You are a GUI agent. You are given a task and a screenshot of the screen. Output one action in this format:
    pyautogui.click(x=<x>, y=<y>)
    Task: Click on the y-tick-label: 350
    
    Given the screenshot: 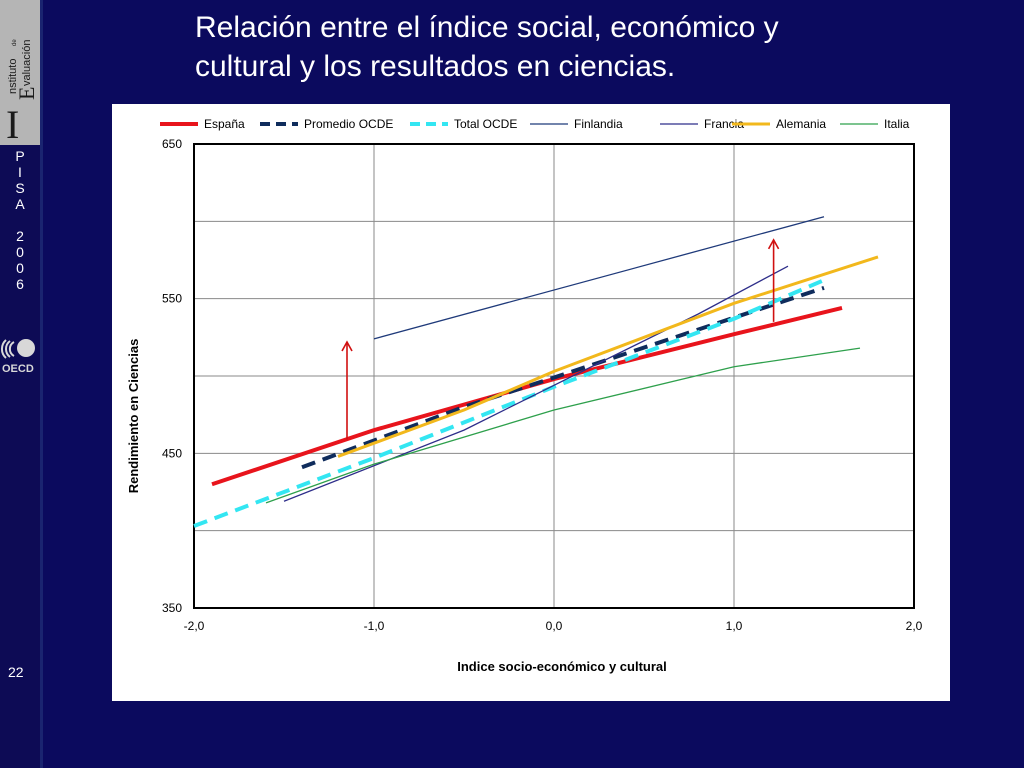 What is the action you would take?
    pyautogui.click(x=172, y=608)
    